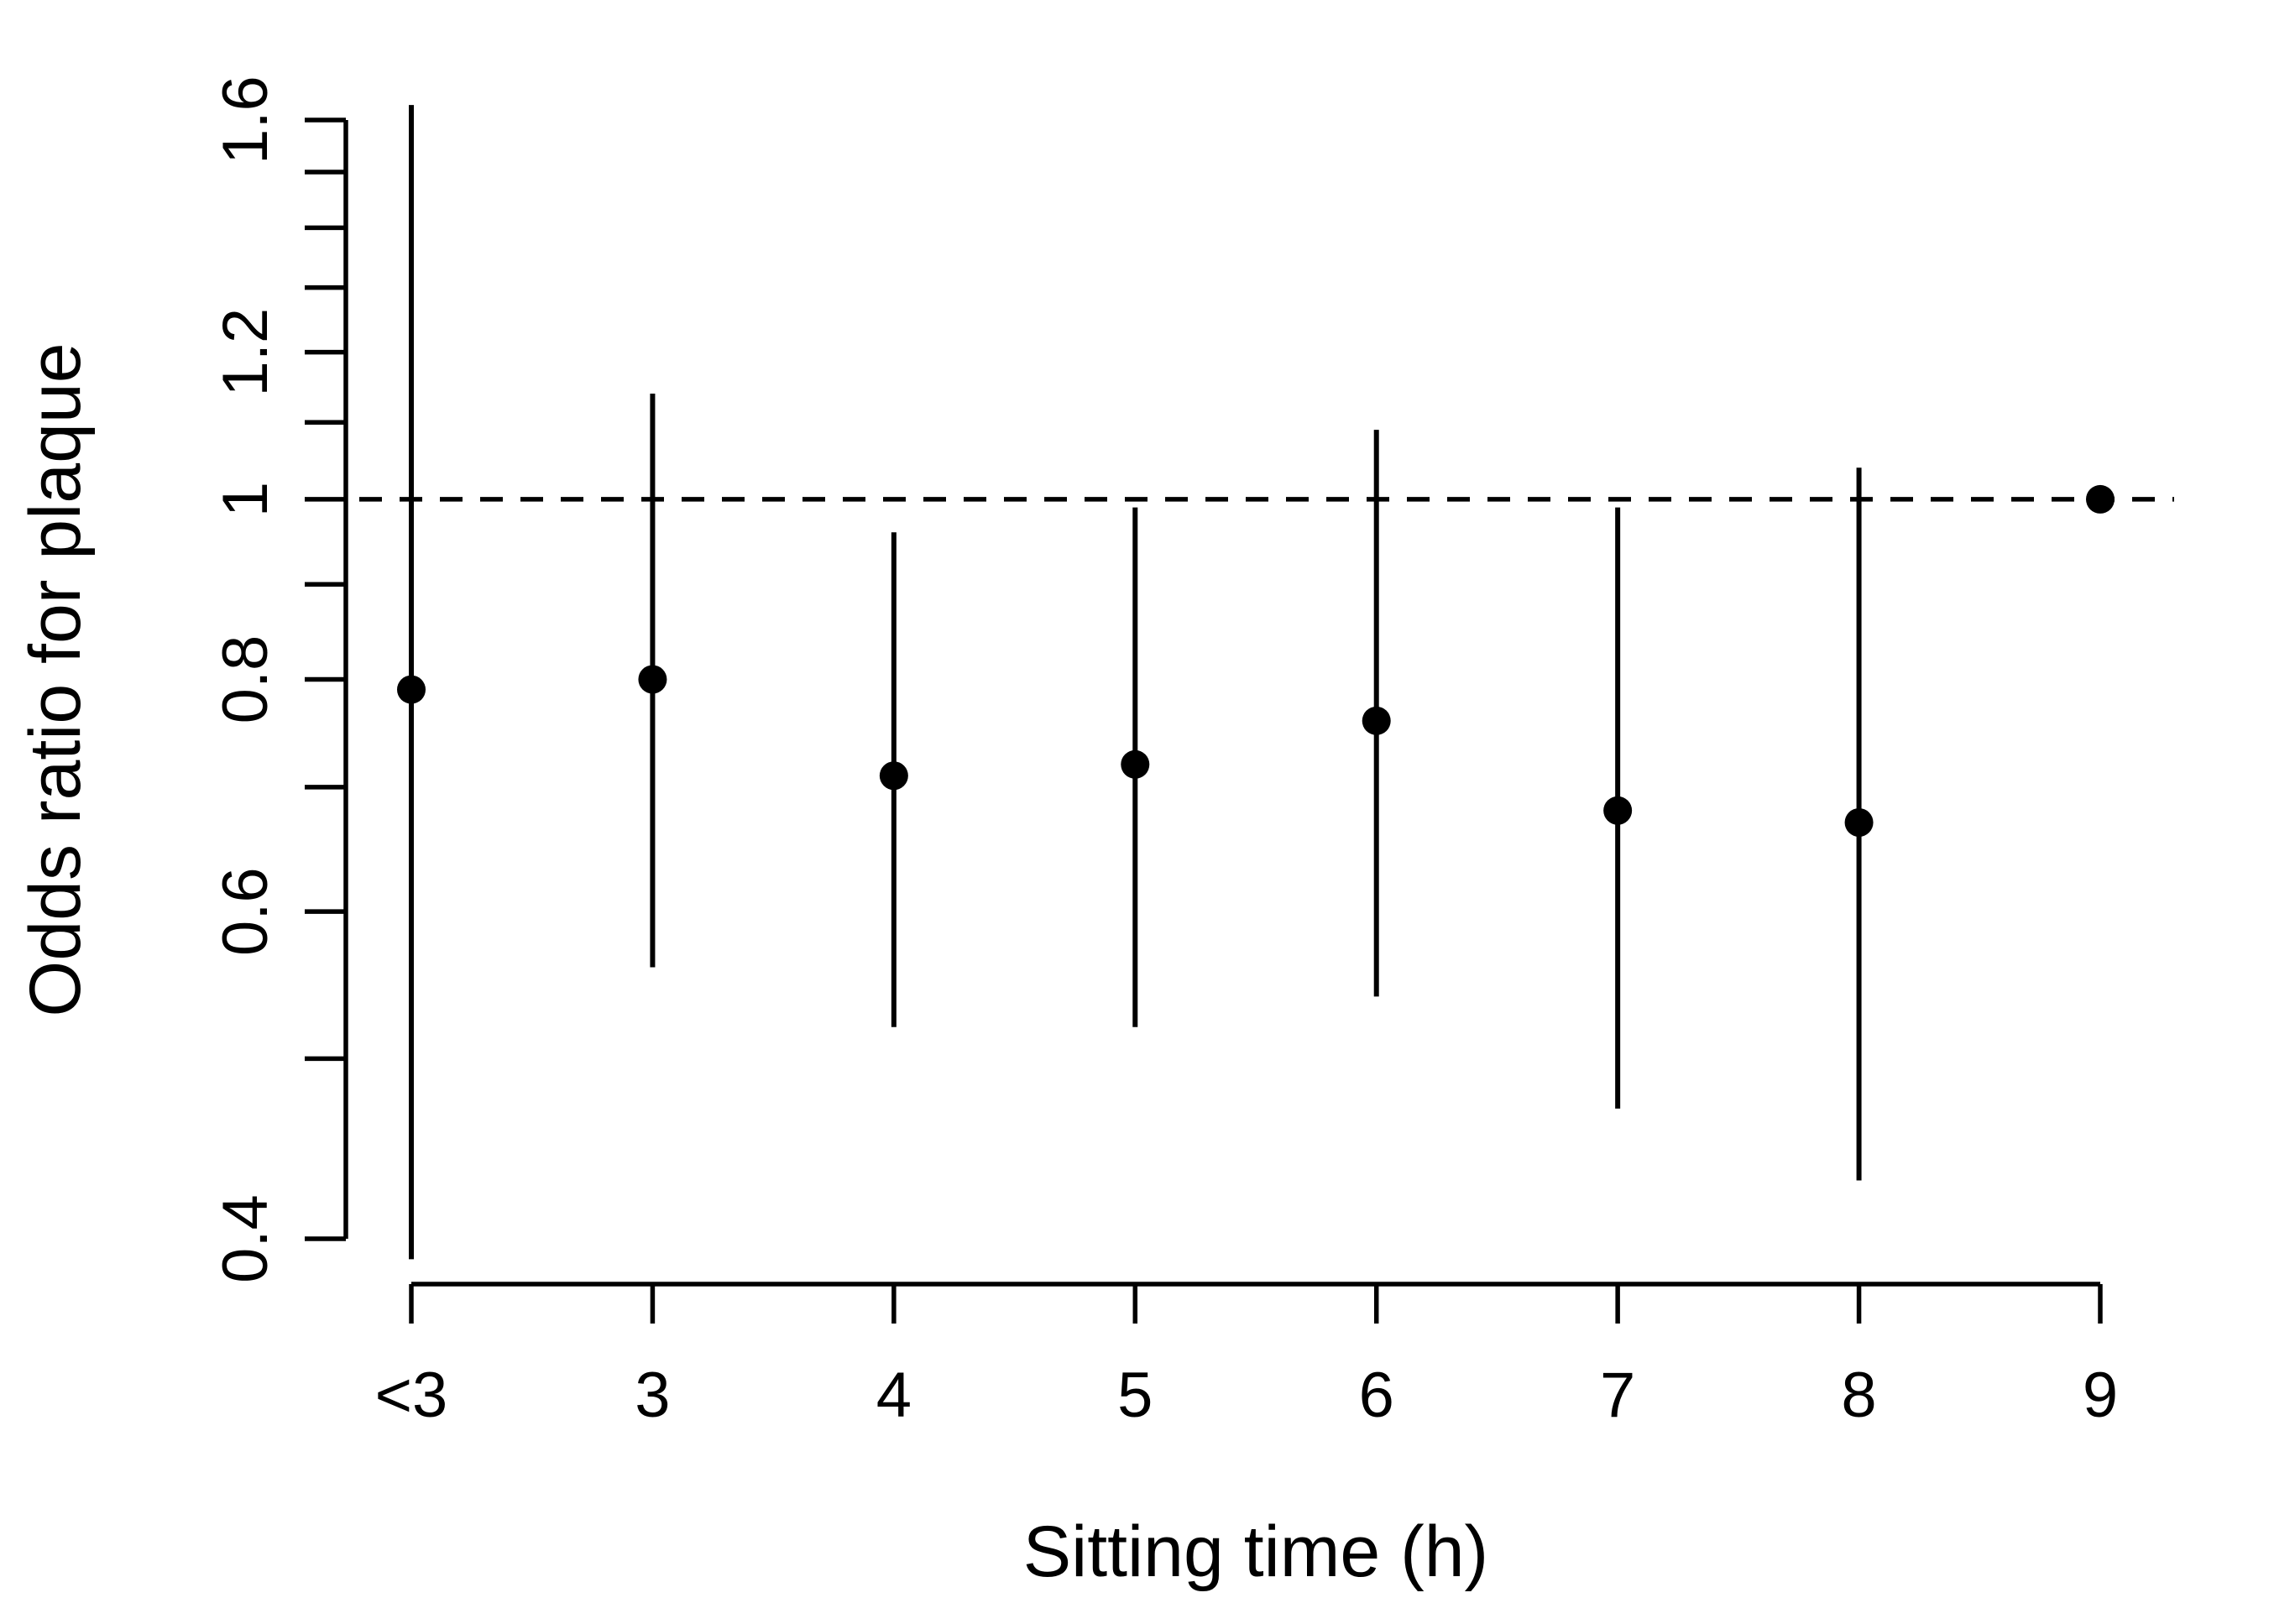  Describe the element at coordinates (246, 912) in the screenshot. I see `y-tick-label: 0.6` at that location.